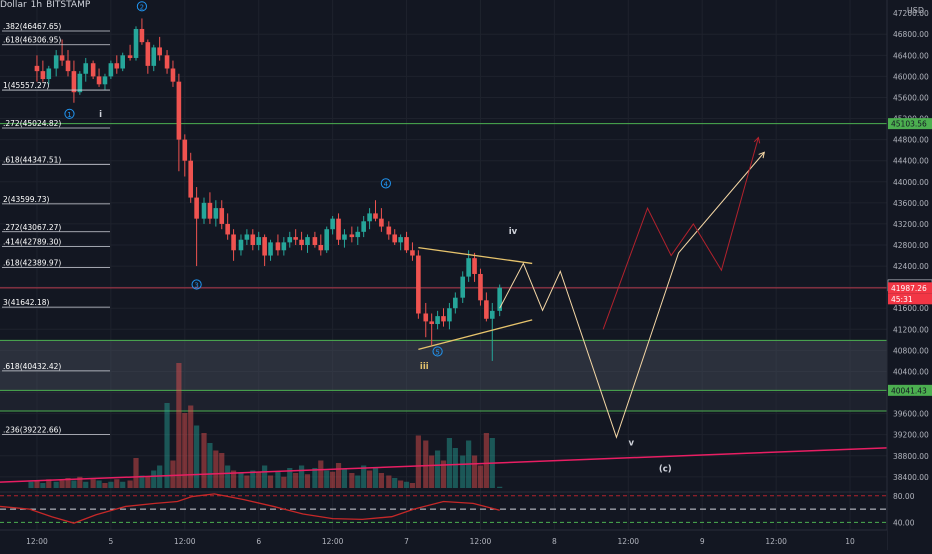  What do you see at coordinates (680, 233) in the screenshot?
I see `projection-path-red` at bounding box center [680, 233].